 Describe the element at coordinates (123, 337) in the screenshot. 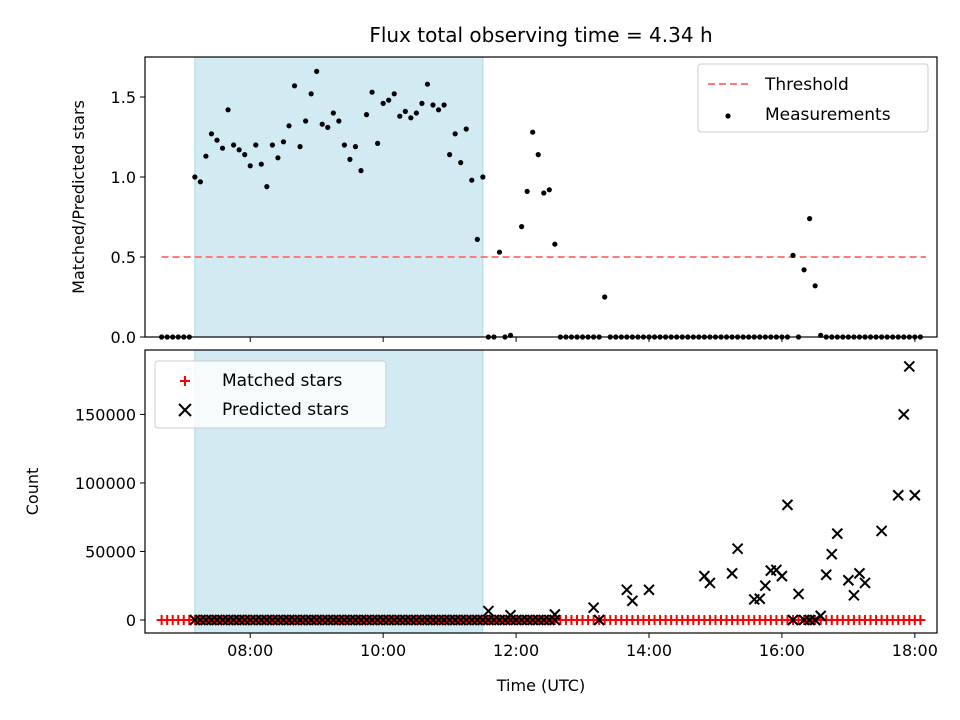

I see `y-tick-label: 0.0` at that location.